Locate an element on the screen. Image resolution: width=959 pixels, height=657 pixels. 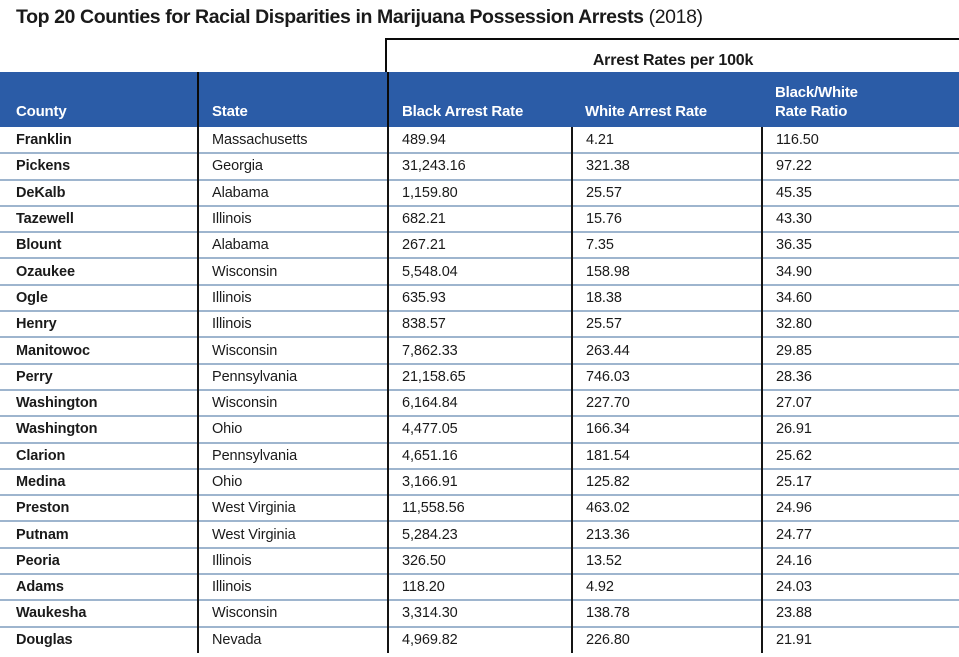
ratio-cell: 23.88 is located at coordinates (860, 613).